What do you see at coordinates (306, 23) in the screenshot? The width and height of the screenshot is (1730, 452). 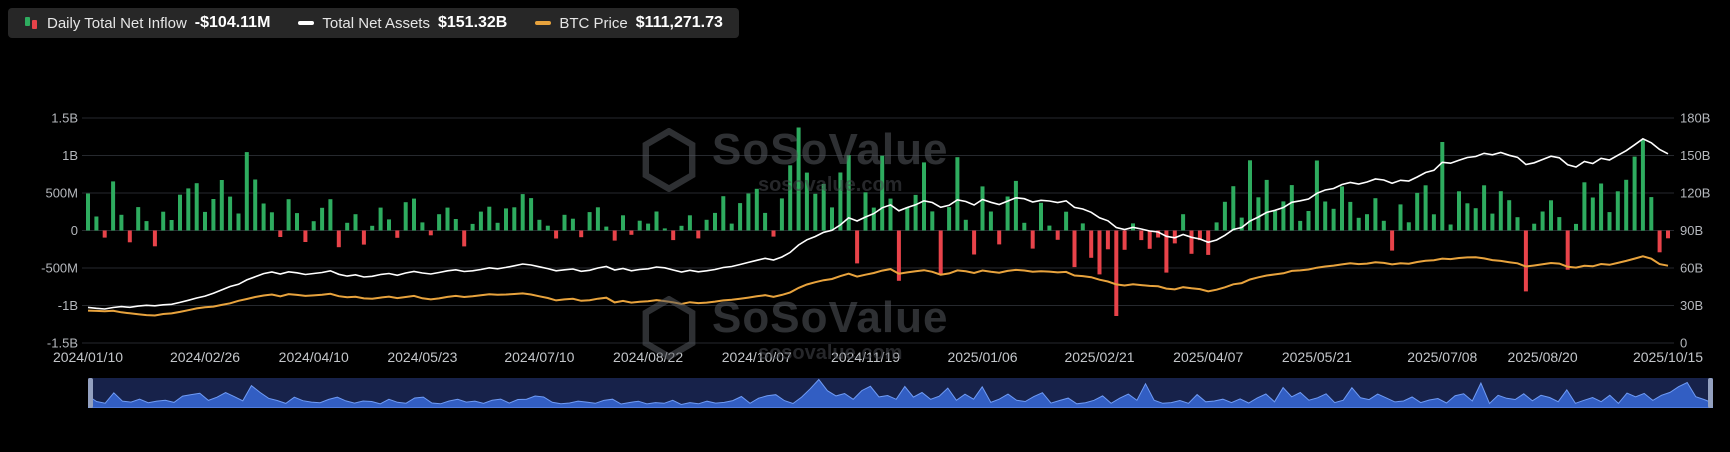 I see `white-line-icon` at bounding box center [306, 23].